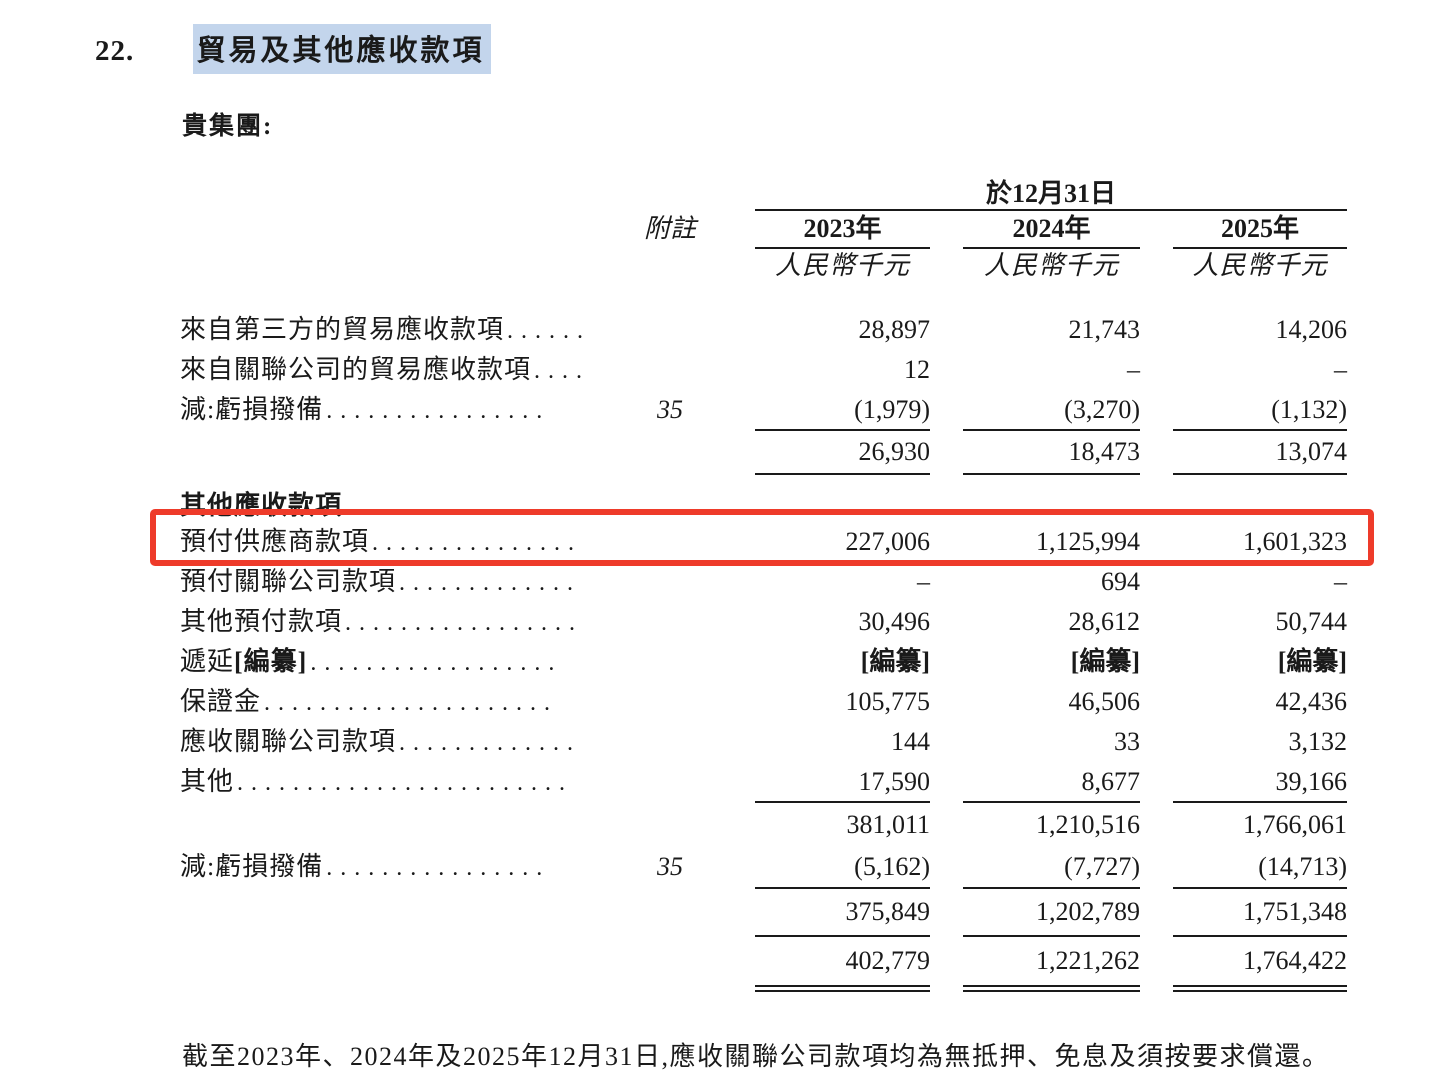 This screenshot has width=1444, height=1088. Describe the element at coordinates (1088, 541) in the screenshot. I see `value-2024: 1,125,994` at that location.